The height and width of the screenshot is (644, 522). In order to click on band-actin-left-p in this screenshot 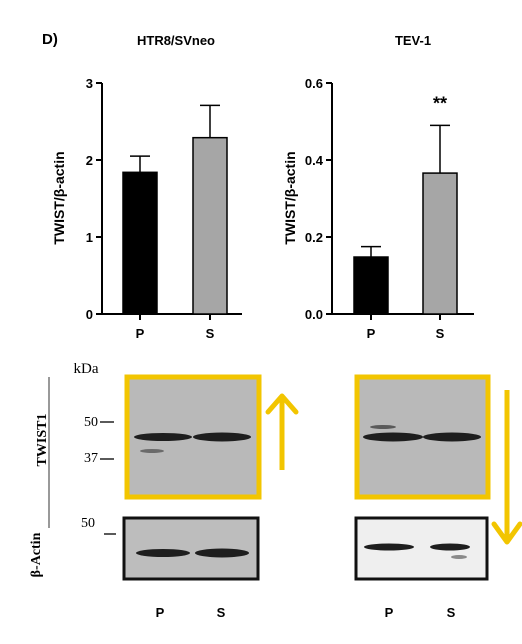, I will do `click(163, 553)`.